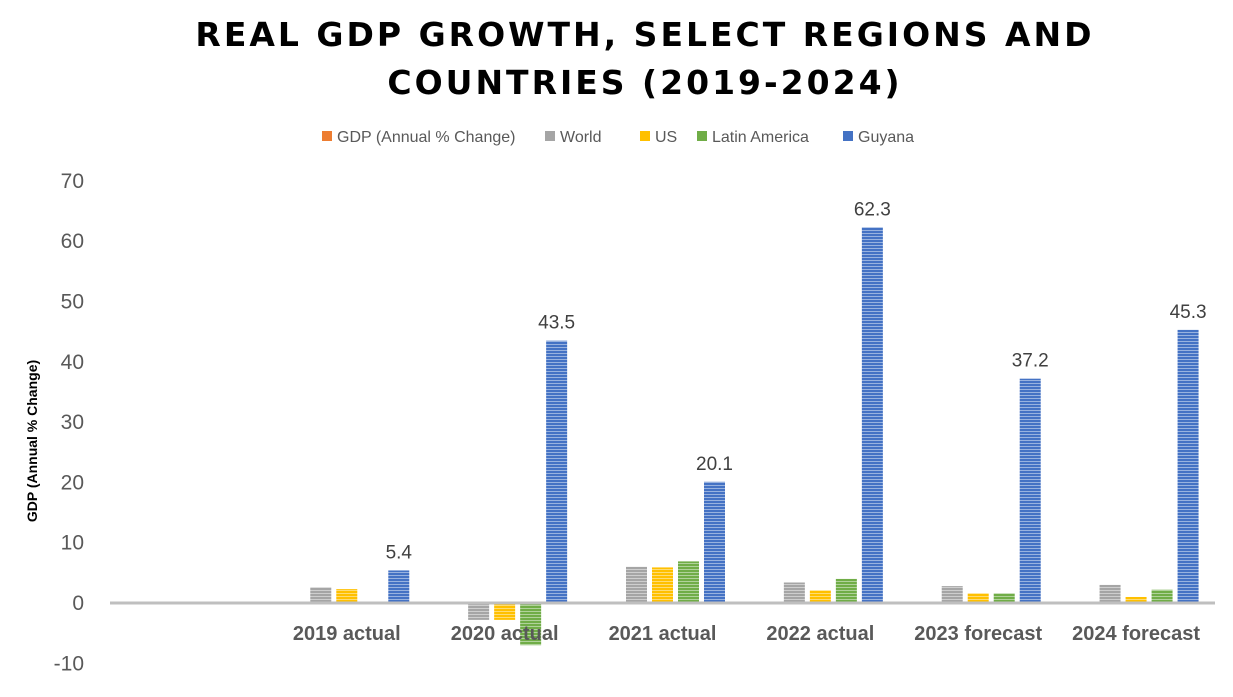 The image size is (1233, 697). I want to click on y-tick-label: 10, so click(72, 543).